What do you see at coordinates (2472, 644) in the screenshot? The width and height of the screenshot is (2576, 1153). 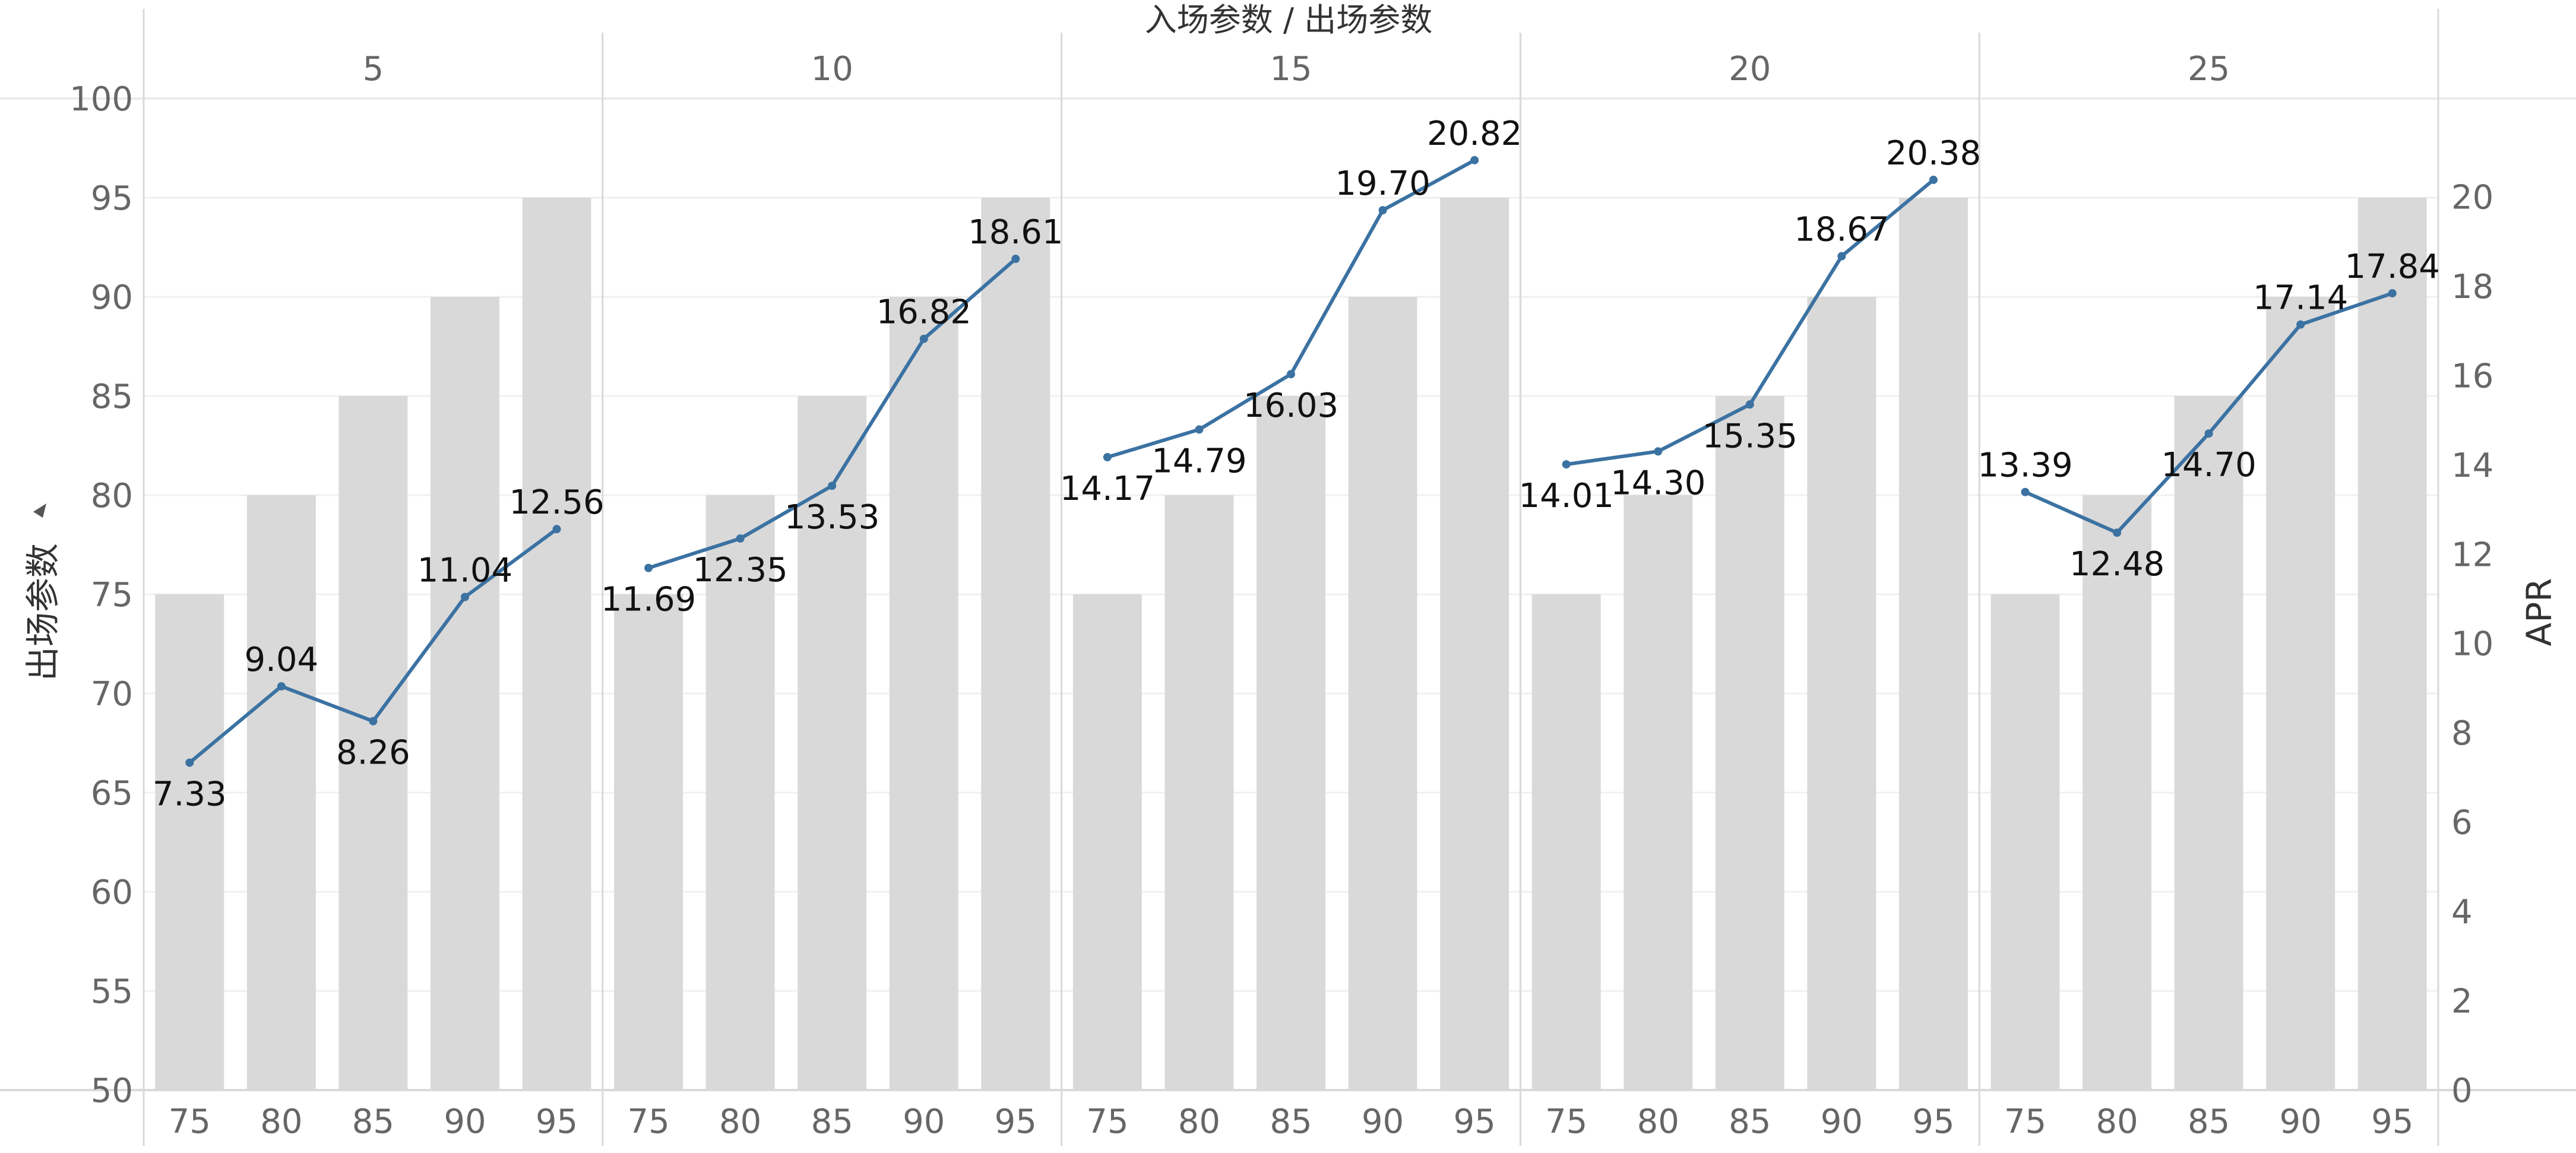 I see `y-right-tick-label: 10` at bounding box center [2472, 644].